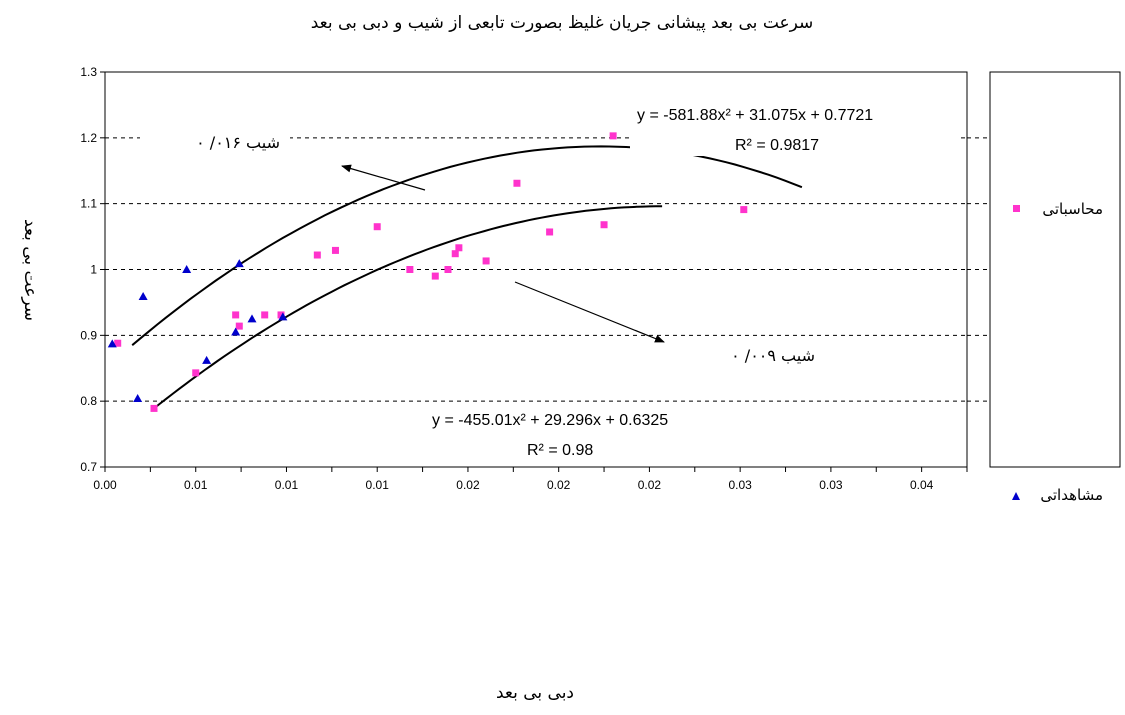 This screenshot has width=1125, height=715. I want to click on y-tick-label: 1.1, so click(88, 204).